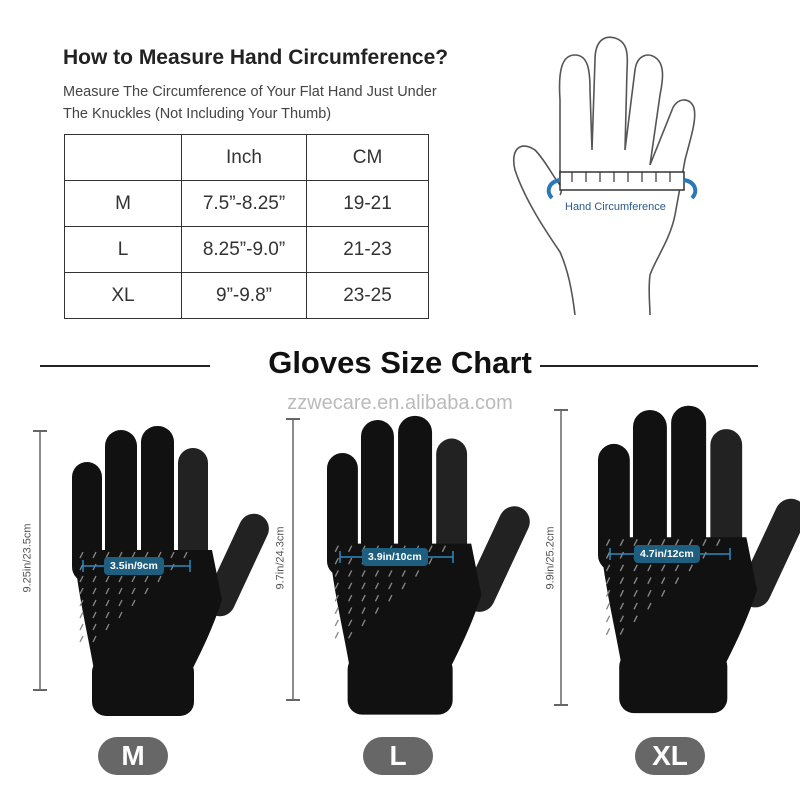 This screenshot has width=800, height=800. Describe the element at coordinates (367, 157) in the screenshot. I see `header-cell: CM` at that location.